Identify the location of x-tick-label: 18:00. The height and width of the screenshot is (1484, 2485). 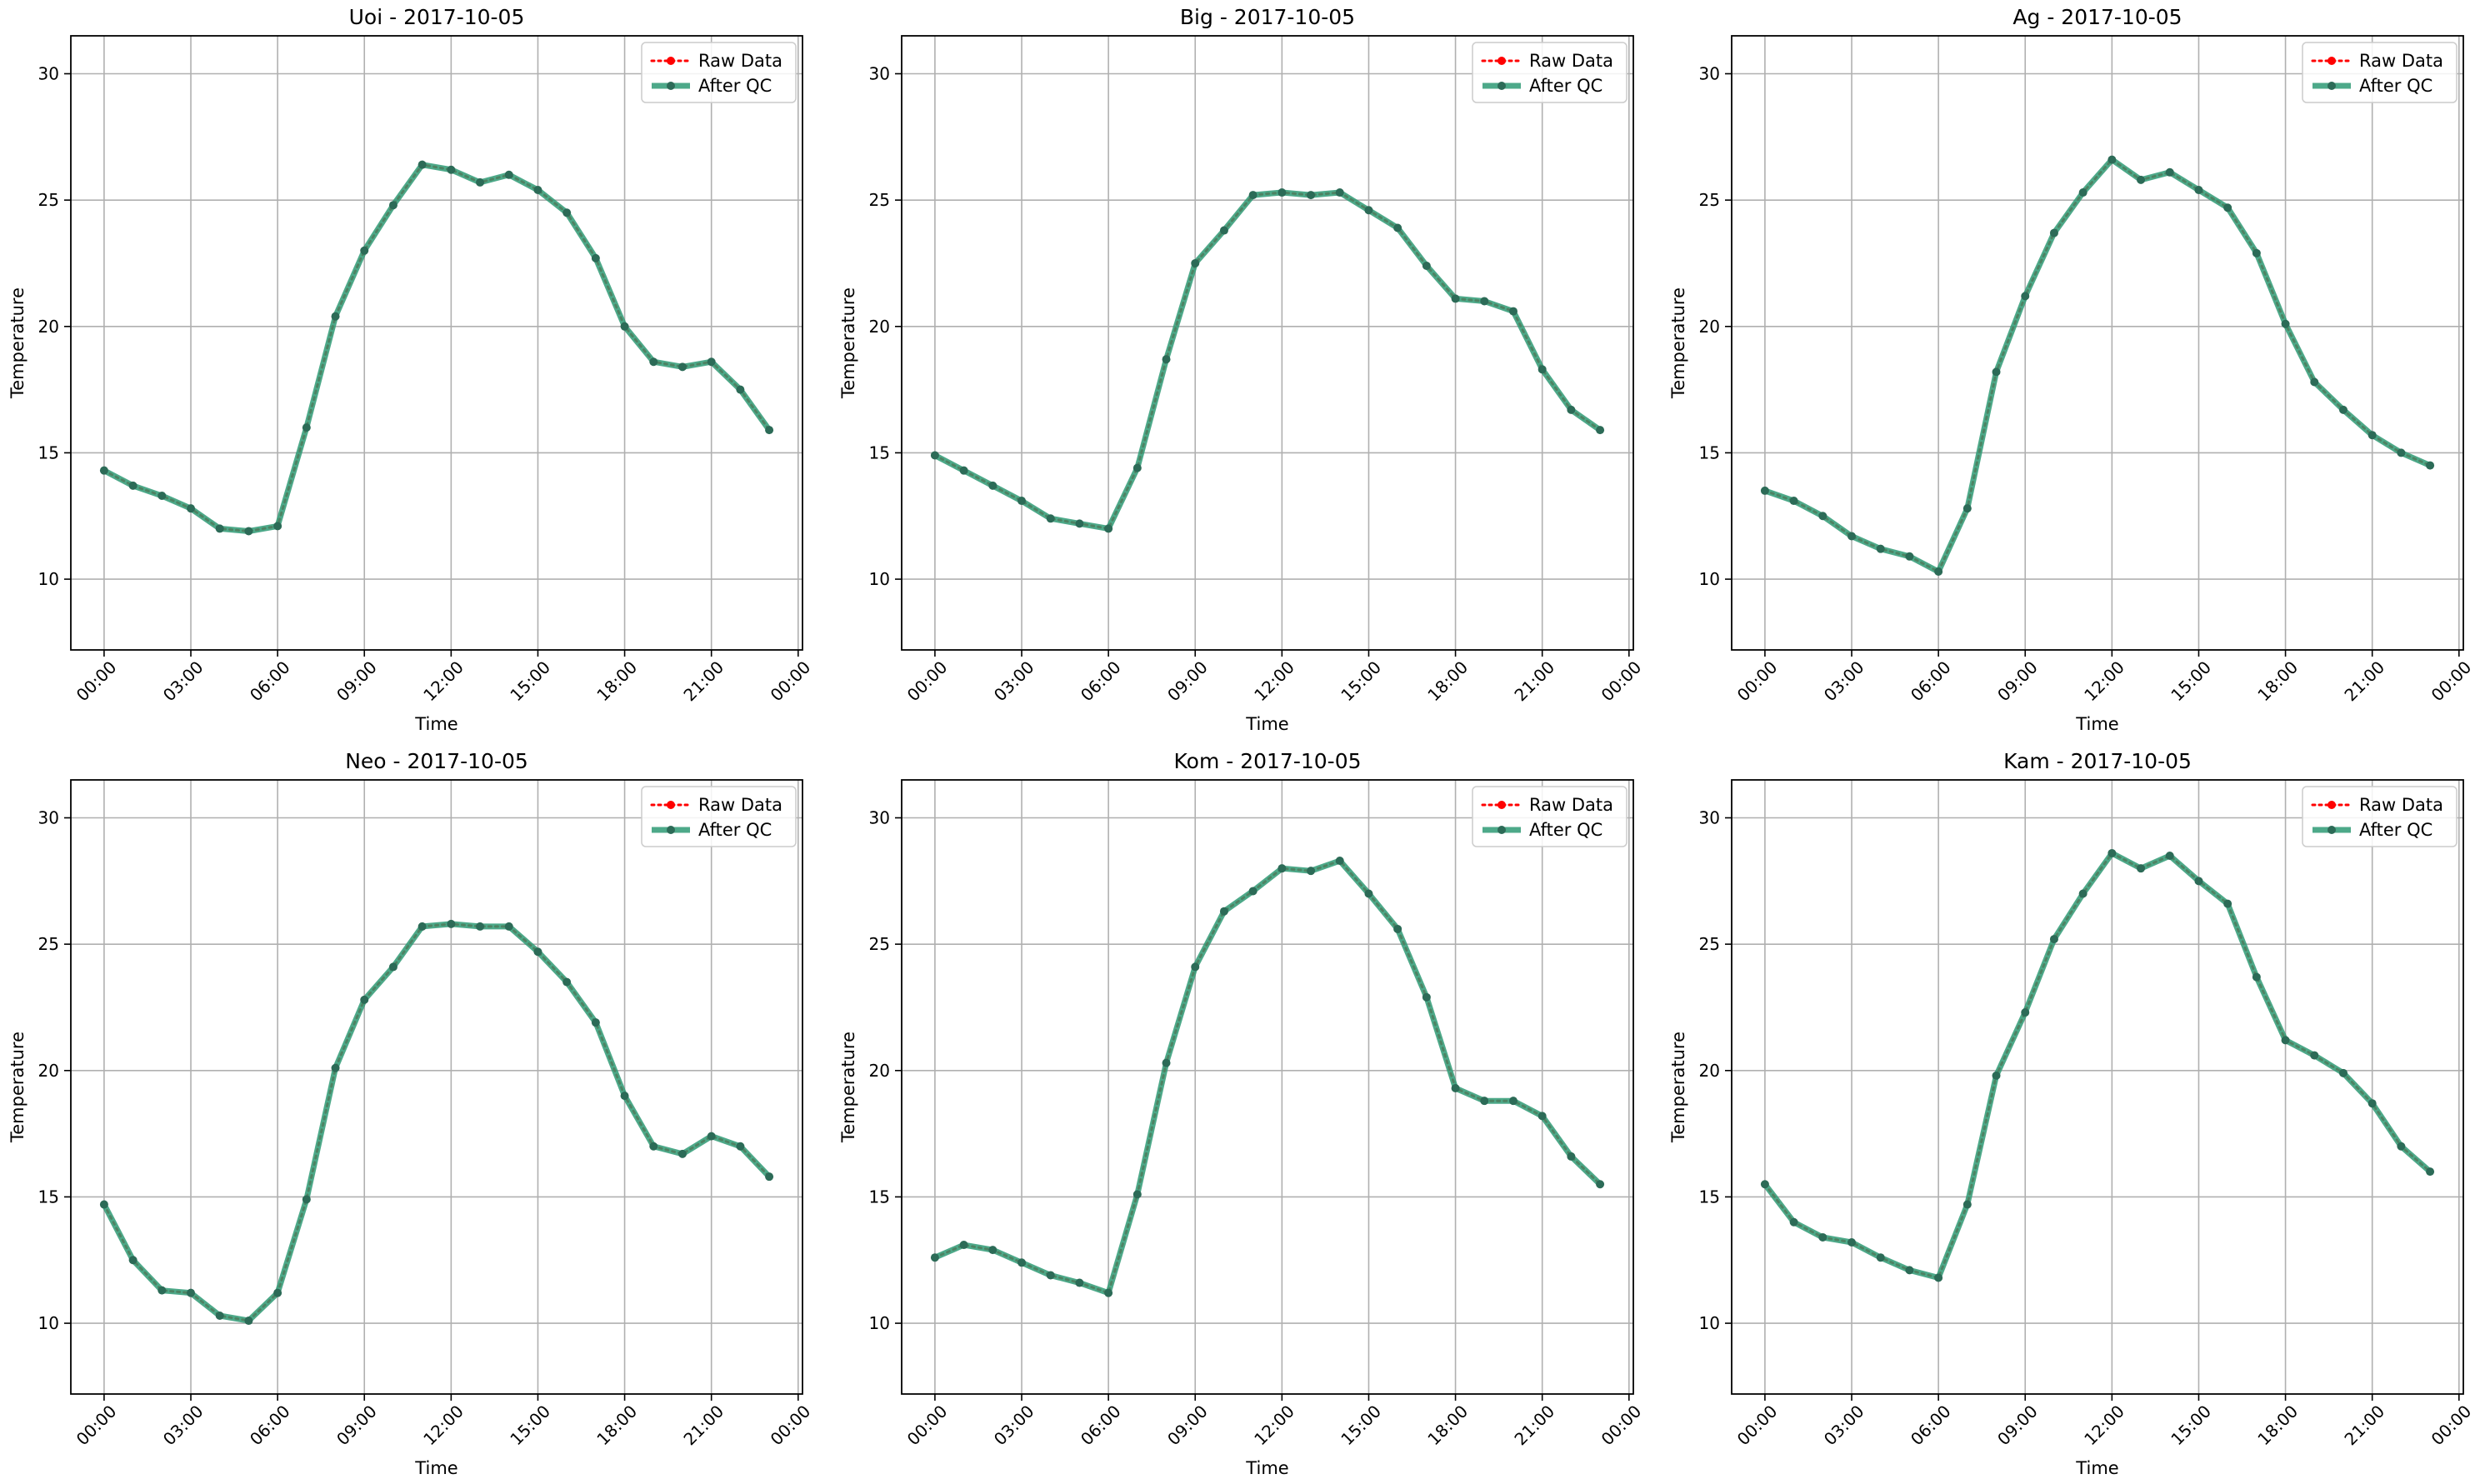
(2277, 681).